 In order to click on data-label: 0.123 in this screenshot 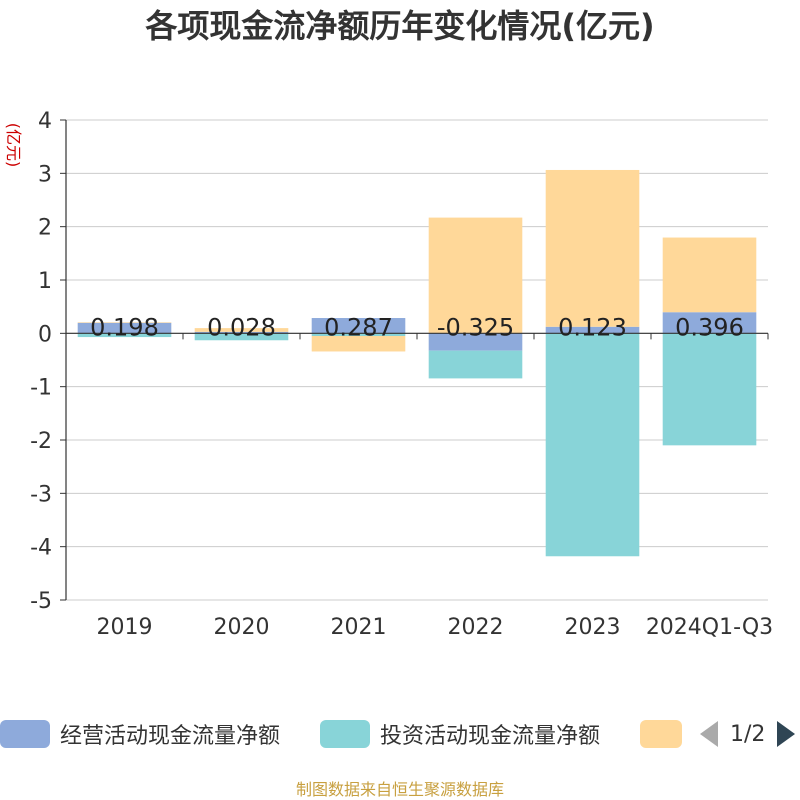, I will do `click(592, 327)`.